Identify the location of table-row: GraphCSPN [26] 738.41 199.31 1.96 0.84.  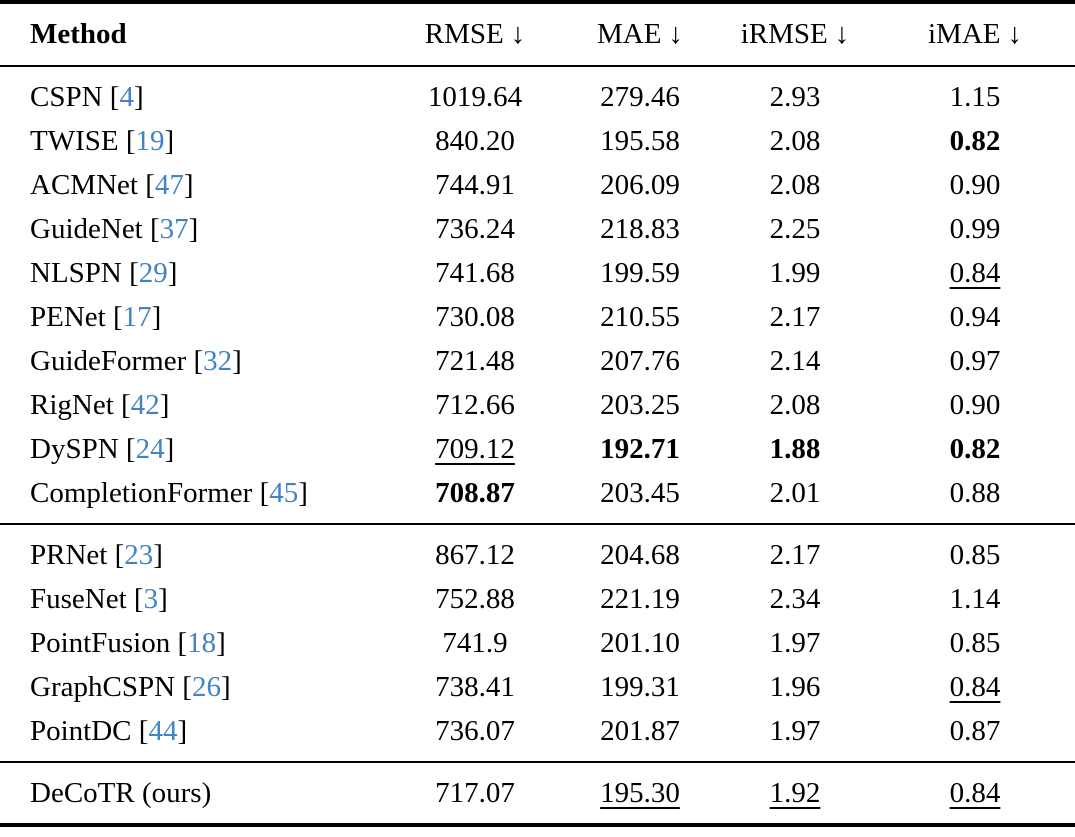
(537, 687).